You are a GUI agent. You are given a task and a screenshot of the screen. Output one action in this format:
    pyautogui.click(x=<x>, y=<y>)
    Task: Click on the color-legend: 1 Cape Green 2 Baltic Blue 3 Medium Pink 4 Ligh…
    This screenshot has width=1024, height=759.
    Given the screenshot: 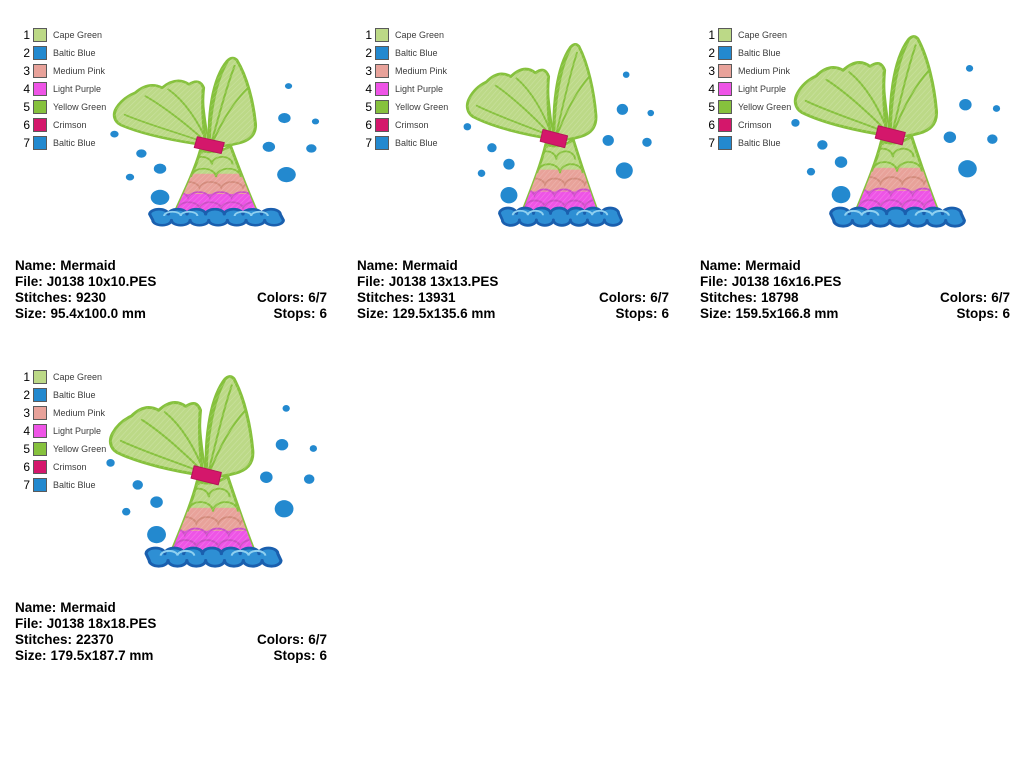 What is the action you would take?
    pyautogui.click(x=746, y=89)
    